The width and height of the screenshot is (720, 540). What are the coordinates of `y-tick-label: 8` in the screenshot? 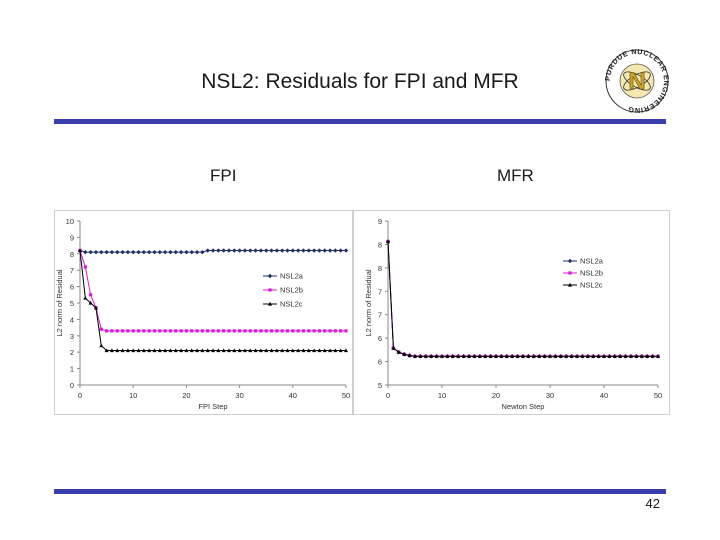 It's located at (380, 268).